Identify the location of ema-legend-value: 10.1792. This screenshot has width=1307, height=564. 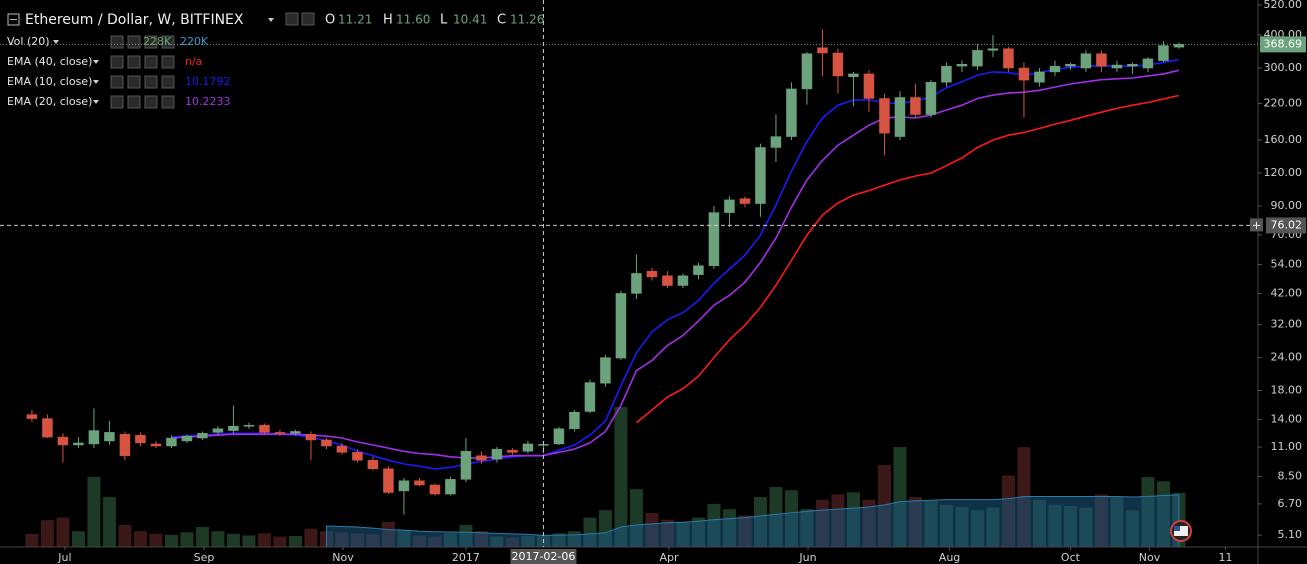
(208, 81).